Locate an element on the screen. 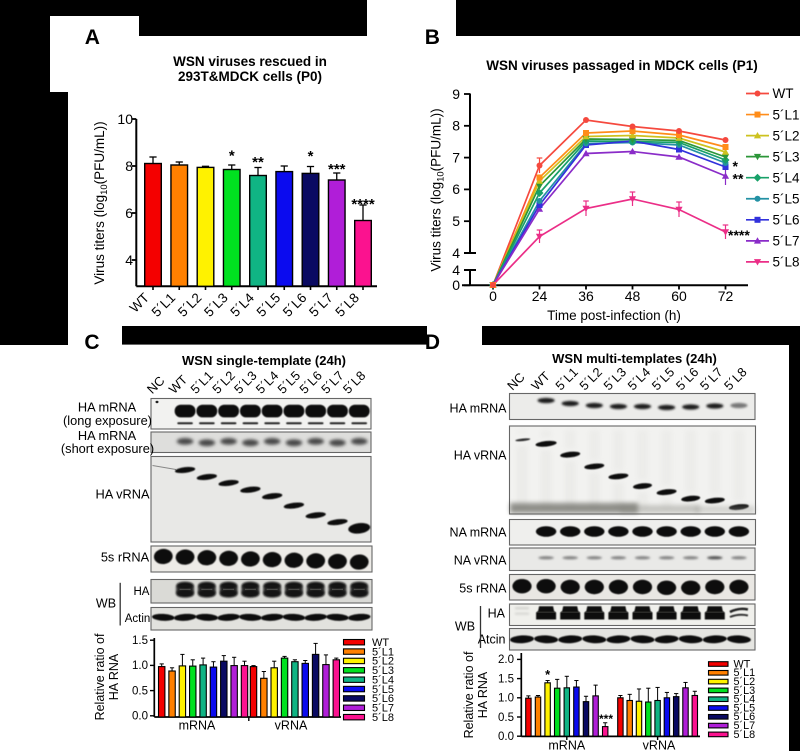 The image size is (800, 751). svg-text: Time post-infection (h) is located at coordinates (614, 315).